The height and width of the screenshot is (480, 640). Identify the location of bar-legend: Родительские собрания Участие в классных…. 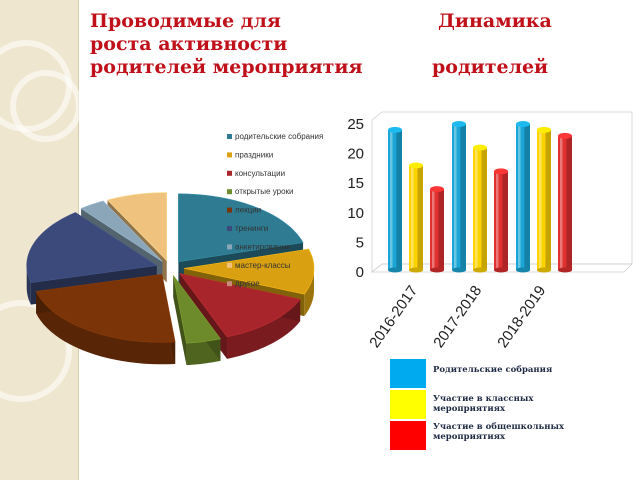
(478, 405).